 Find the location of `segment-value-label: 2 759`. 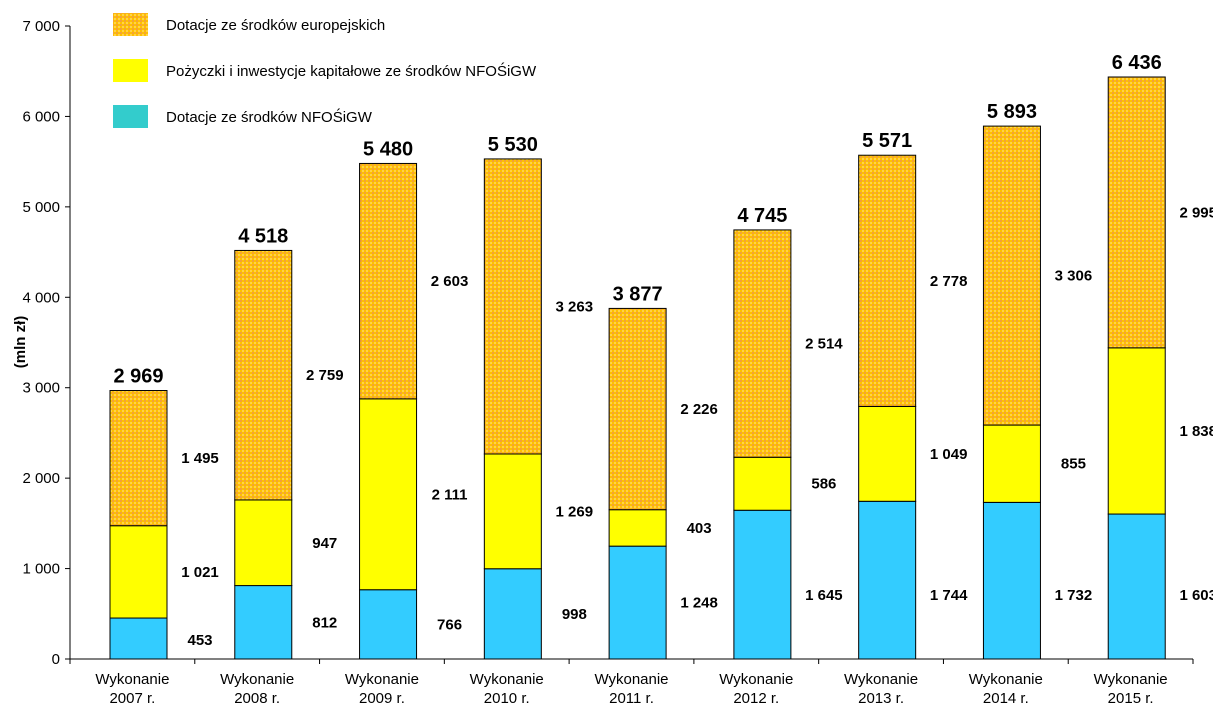

segment-value-label: 2 759 is located at coordinates (325, 375).